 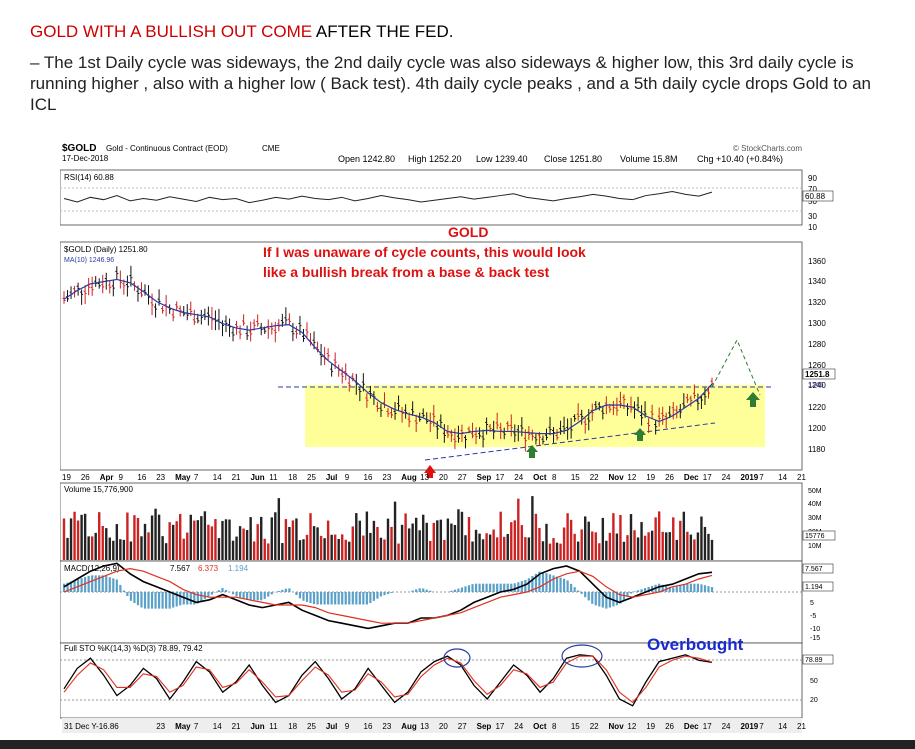 I want to click on sto-k-line, so click(x=388, y=680).